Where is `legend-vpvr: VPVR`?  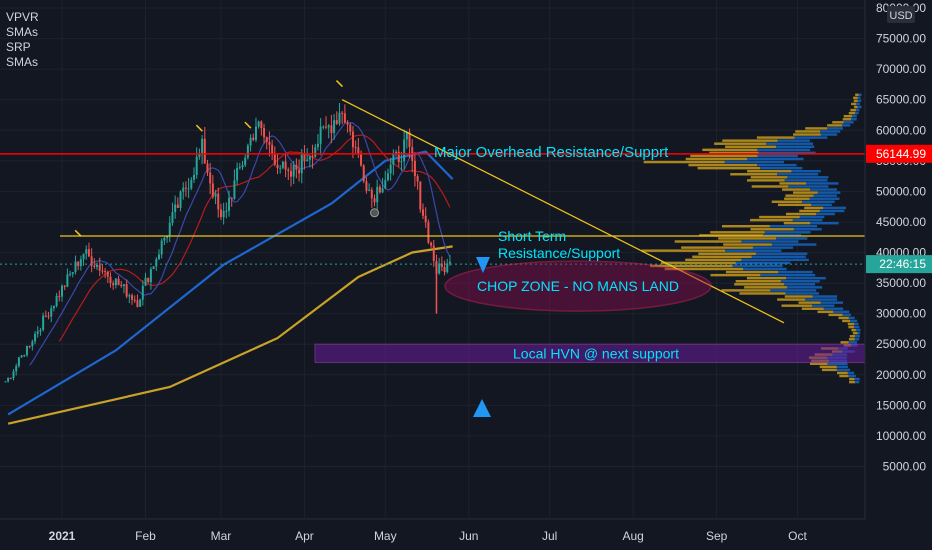 legend-vpvr: VPVR is located at coordinates (22, 17).